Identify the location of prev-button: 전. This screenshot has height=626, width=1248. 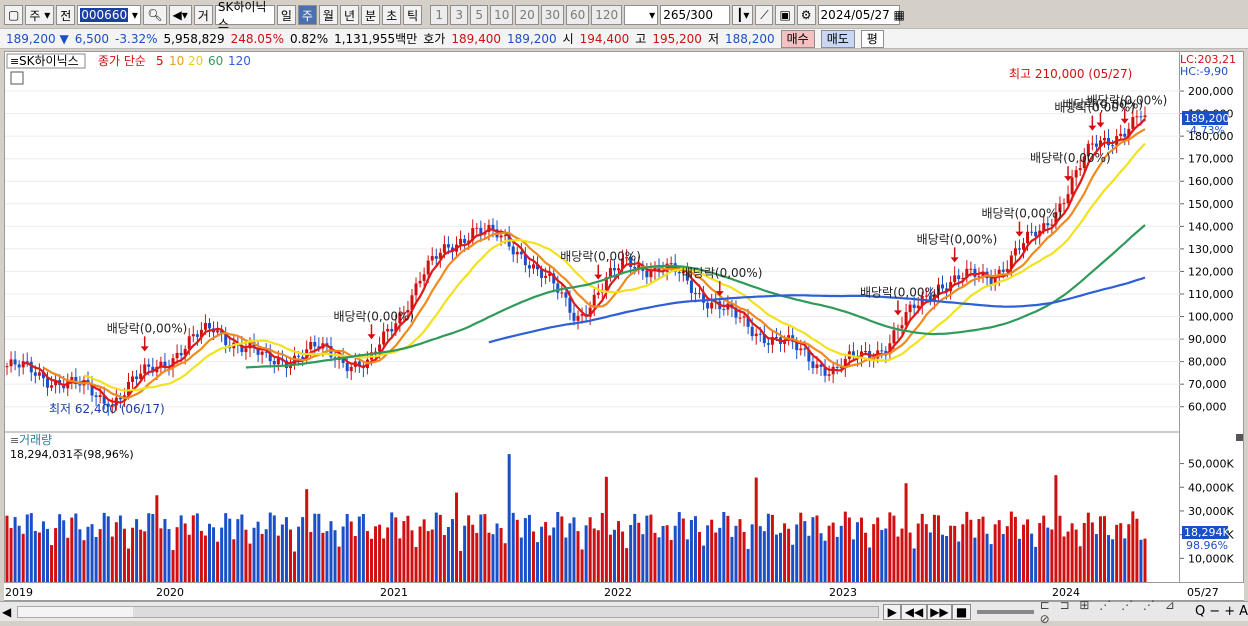
(66, 15).